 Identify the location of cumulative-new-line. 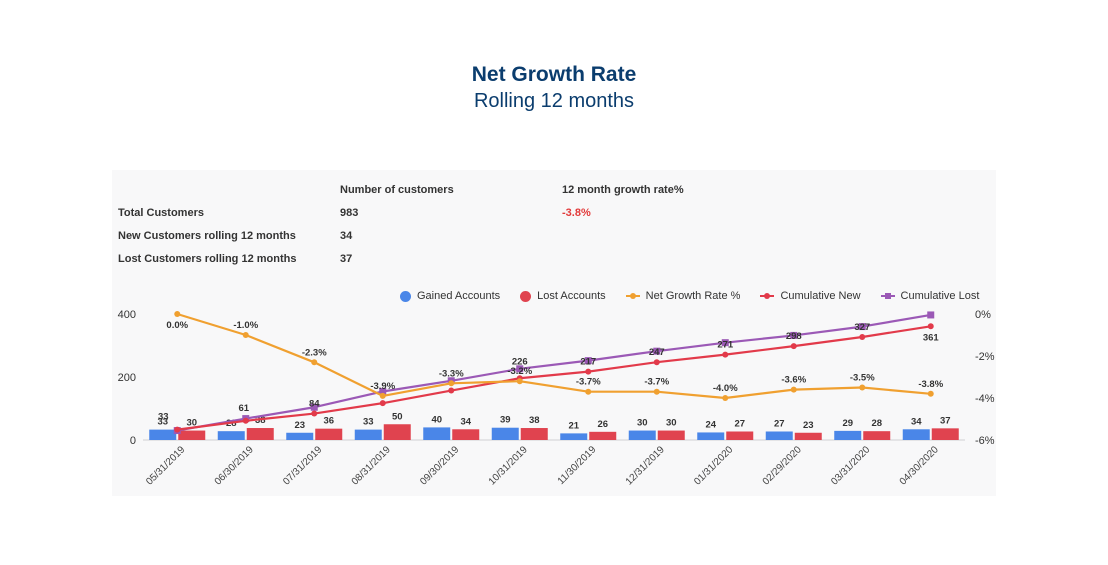
(554, 378).